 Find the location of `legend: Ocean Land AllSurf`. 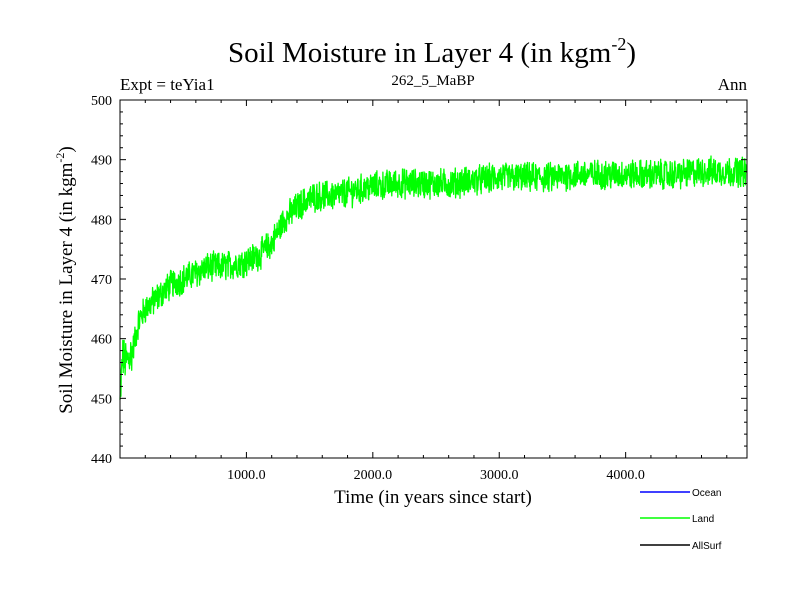

legend: Ocean Land AllSurf is located at coordinates (681, 520).